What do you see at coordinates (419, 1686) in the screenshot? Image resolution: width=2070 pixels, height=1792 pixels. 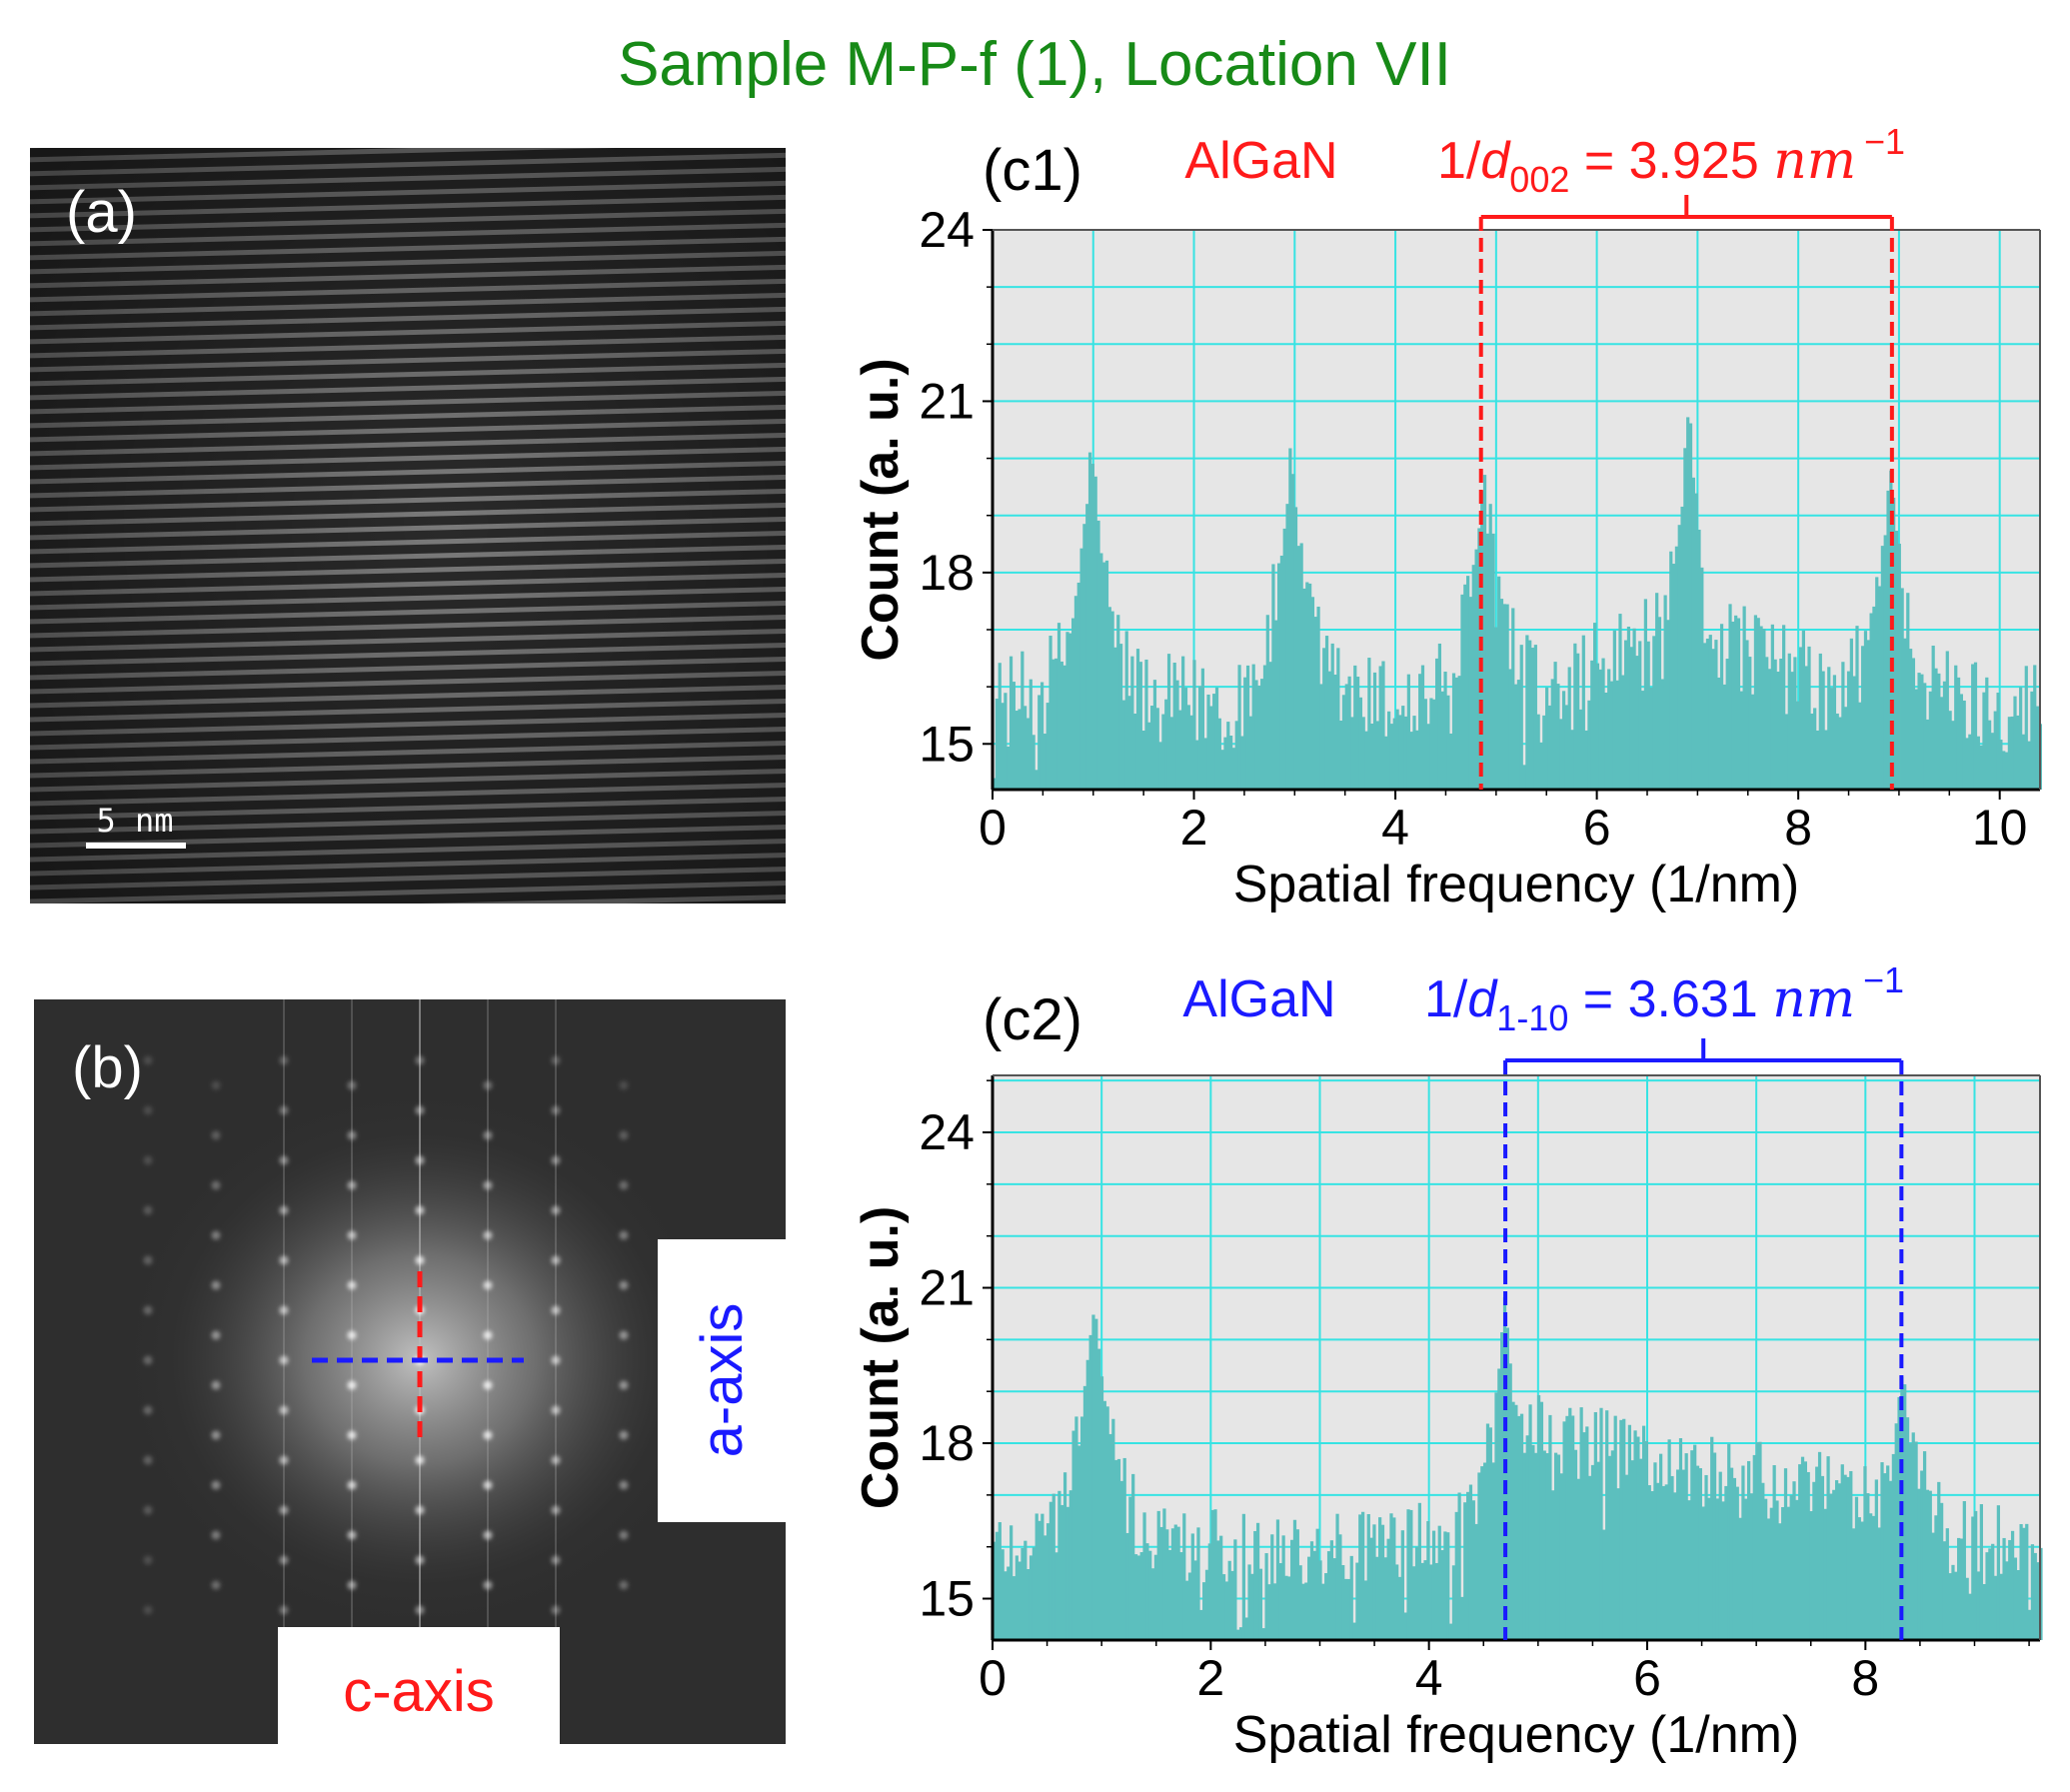 I see `c-axis-box` at bounding box center [419, 1686].